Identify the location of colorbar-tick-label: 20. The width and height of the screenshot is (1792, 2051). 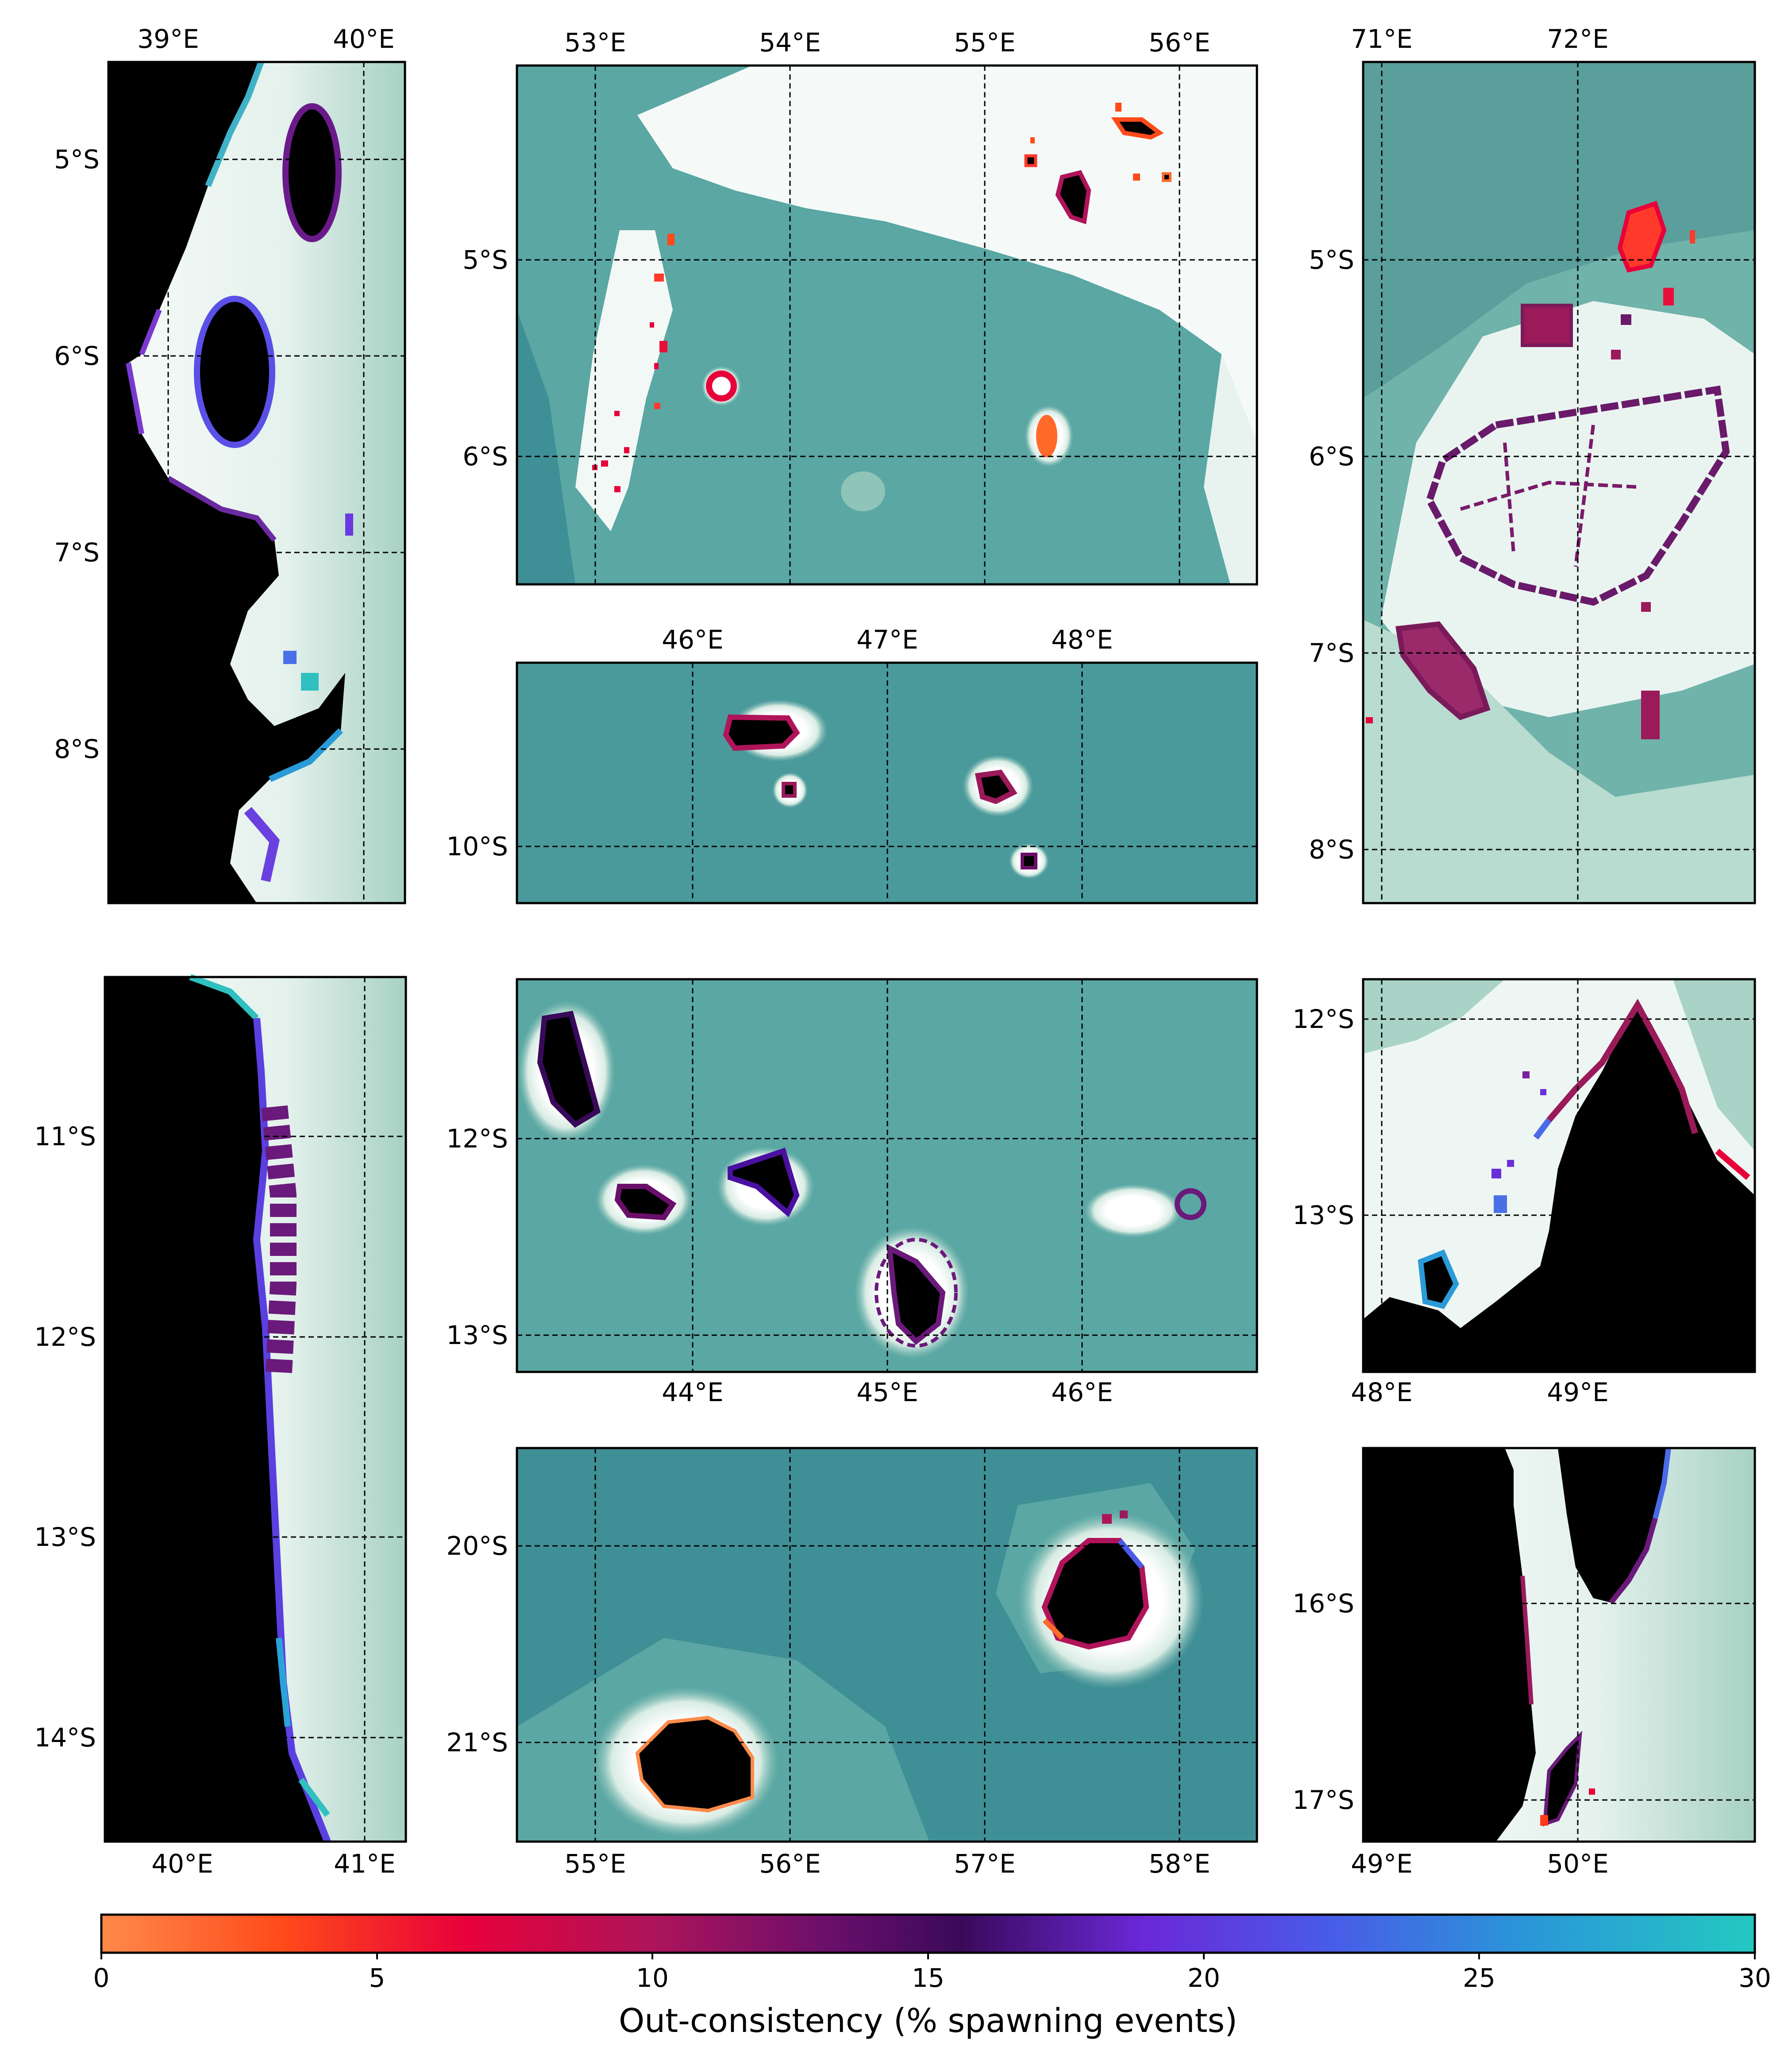
(1203, 1978).